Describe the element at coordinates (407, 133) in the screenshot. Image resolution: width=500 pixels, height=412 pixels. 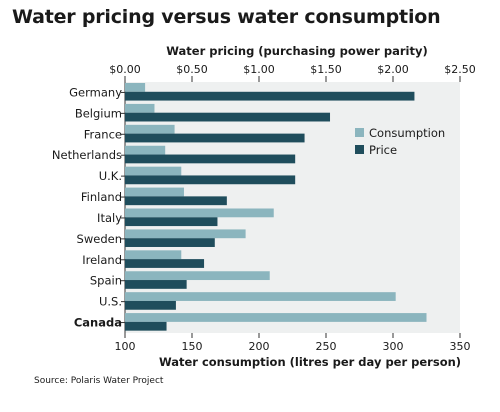
I see `legend-label: Consumption` at that location.